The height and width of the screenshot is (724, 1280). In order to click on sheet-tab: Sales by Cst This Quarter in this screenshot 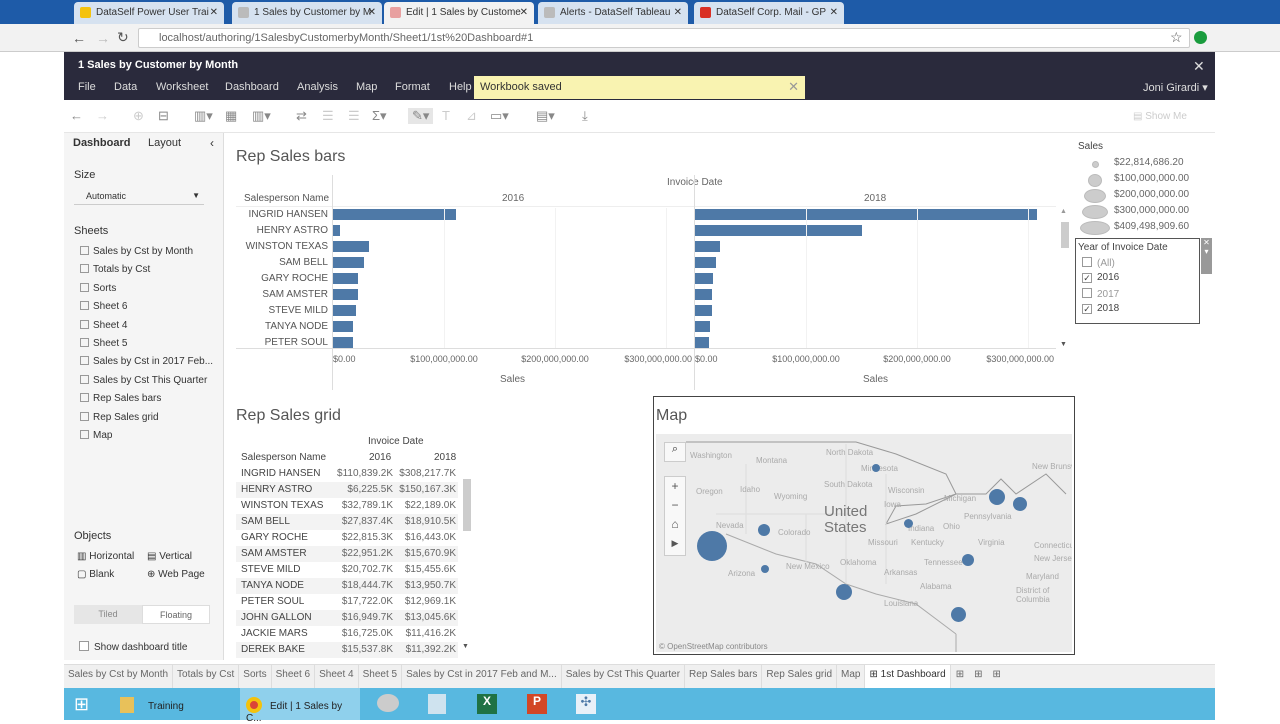, I will do `click(624, 676)`.